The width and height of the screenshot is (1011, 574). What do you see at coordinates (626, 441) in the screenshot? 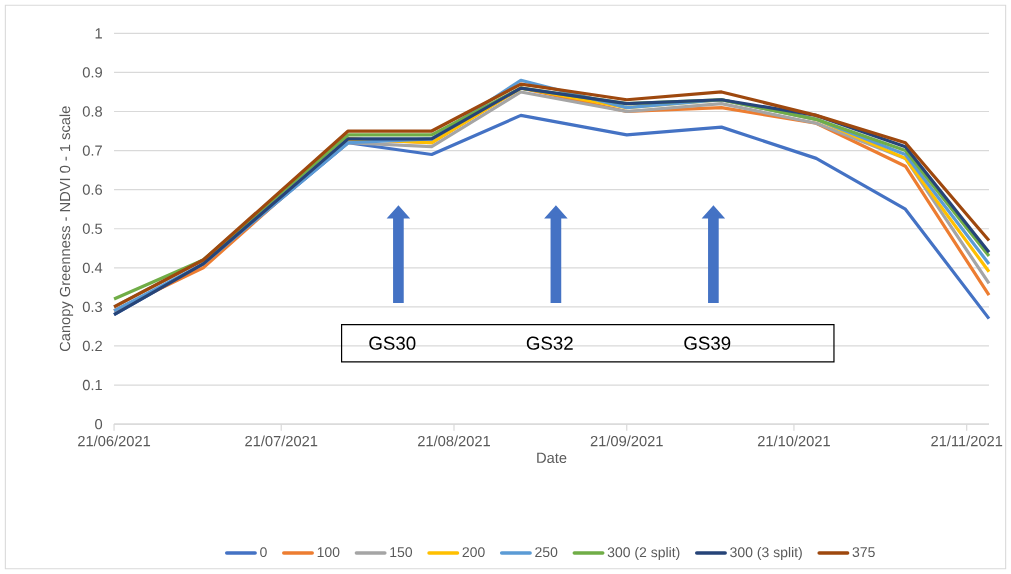
I see `x-tick-label: 21/09/2021` at bounding box center [626, 441].